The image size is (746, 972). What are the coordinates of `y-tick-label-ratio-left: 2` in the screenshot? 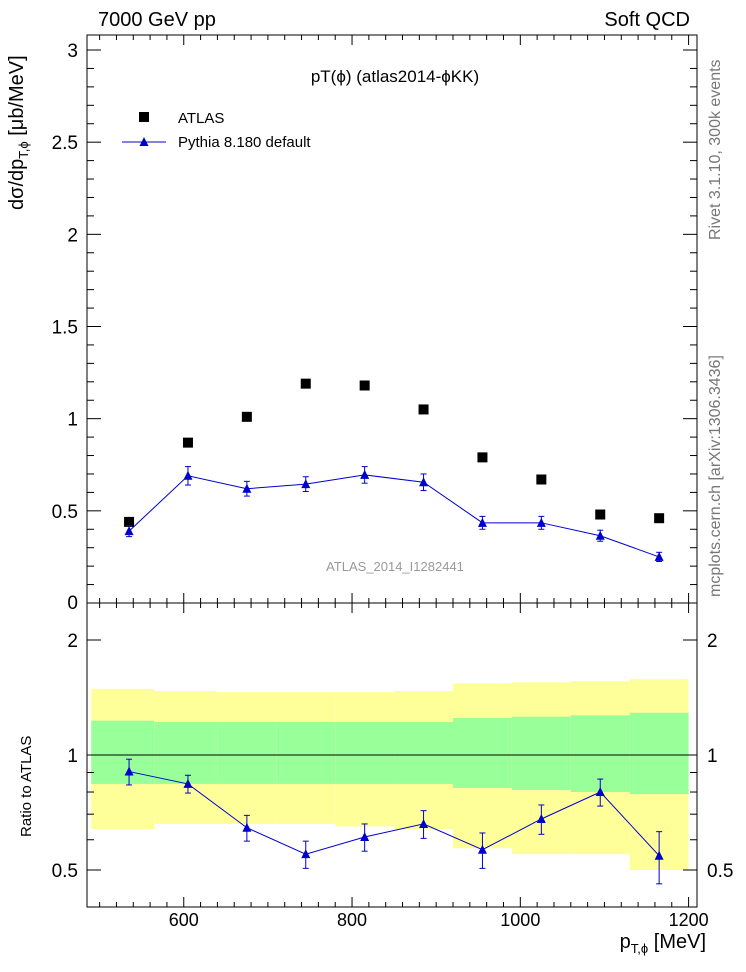 It's located at (72, 641).